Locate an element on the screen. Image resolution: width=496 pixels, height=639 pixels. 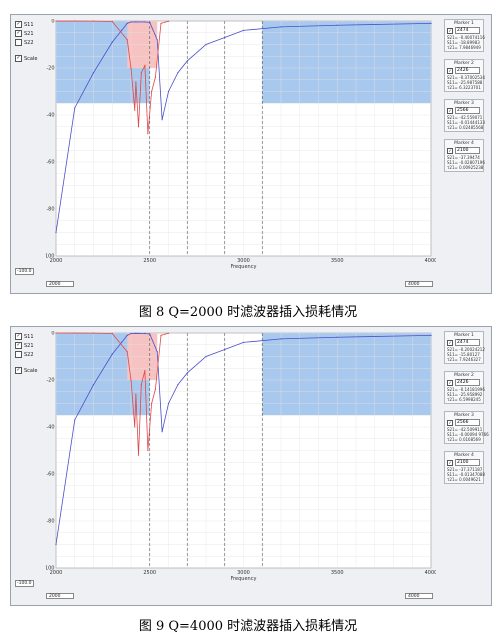
marker-title: Marker 4 is located at coordinates (464, 143).